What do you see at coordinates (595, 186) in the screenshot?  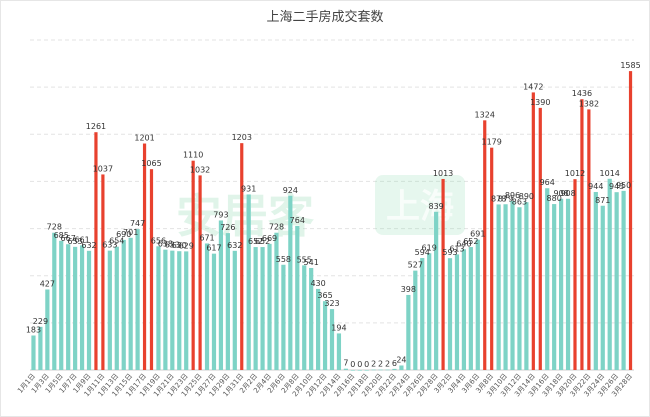 I see `bar-value-label: 944` at bounding box center [595, 186].